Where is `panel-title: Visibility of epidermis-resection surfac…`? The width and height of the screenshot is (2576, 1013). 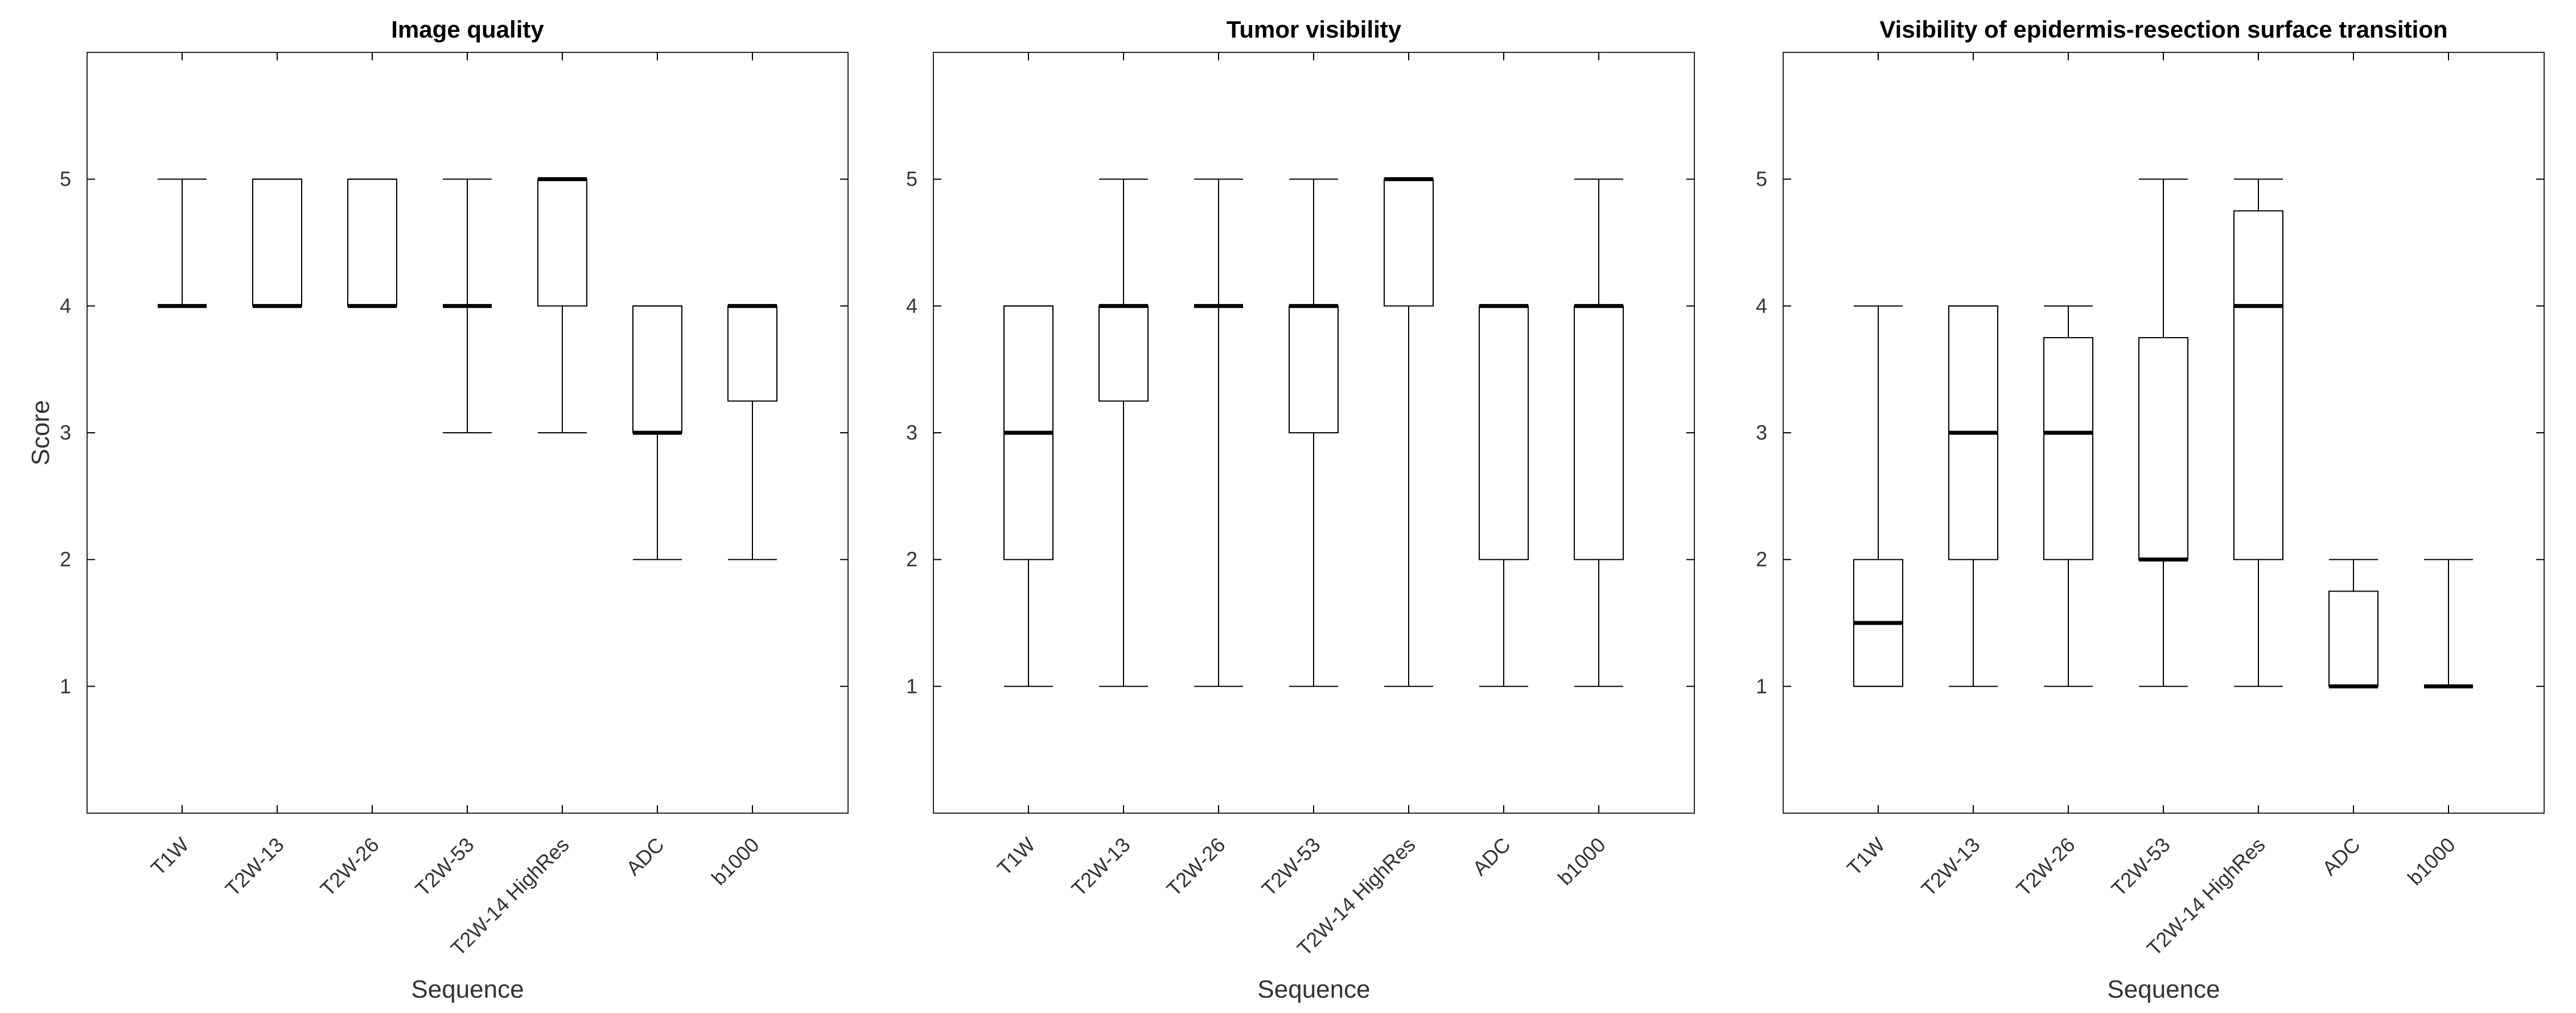
panel-title: Visibility of epidermis-resection surfac… is located at coordinates (2163, 30).